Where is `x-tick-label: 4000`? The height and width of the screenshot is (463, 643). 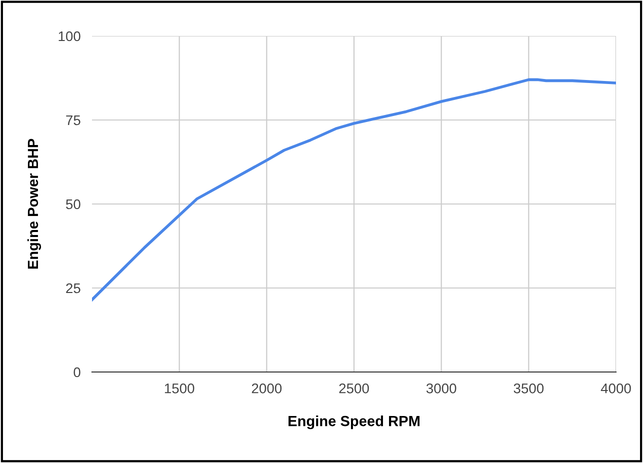 x-tick-label: 4000 is located at coordinates (615, 388).